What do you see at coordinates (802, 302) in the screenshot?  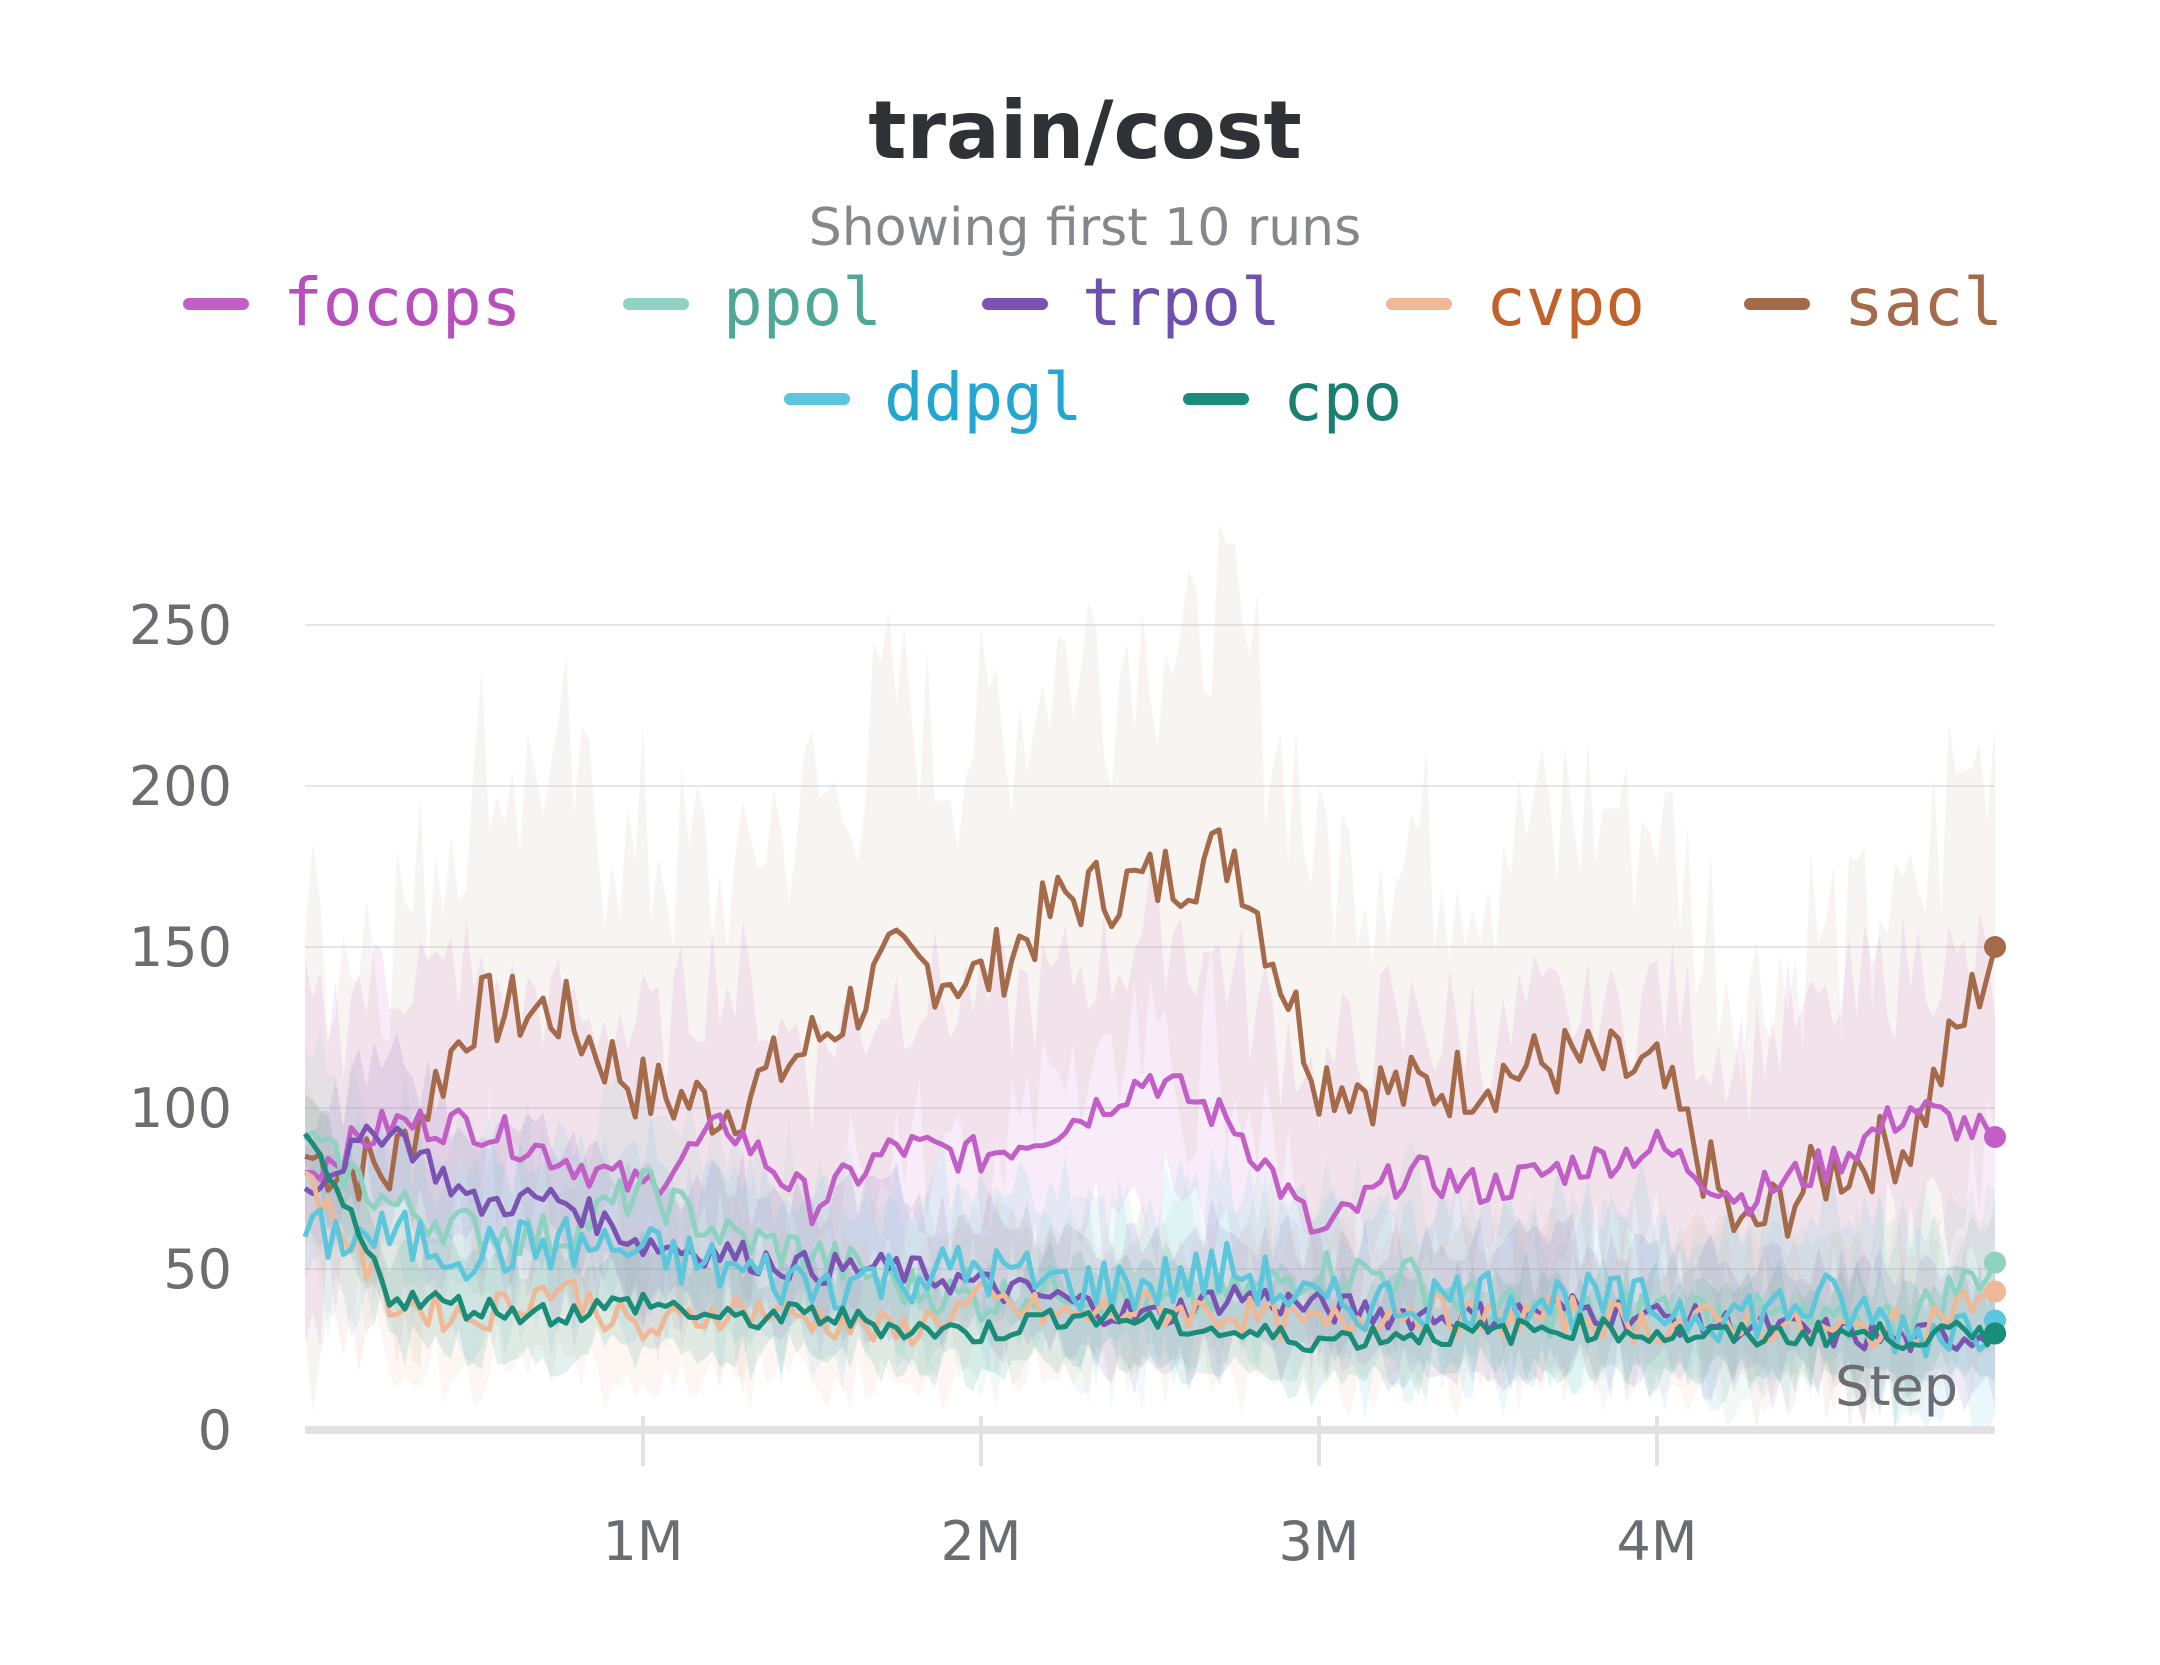 I see `legend-label-ppol: ppol` at bounding box center [802, 302].